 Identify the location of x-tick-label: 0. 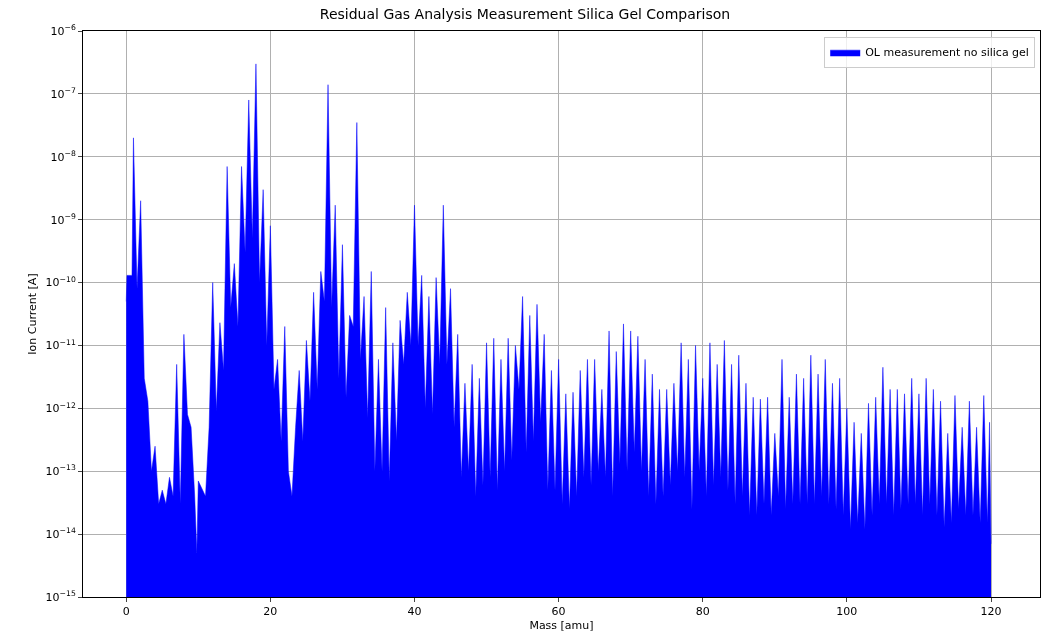
(126, 612).